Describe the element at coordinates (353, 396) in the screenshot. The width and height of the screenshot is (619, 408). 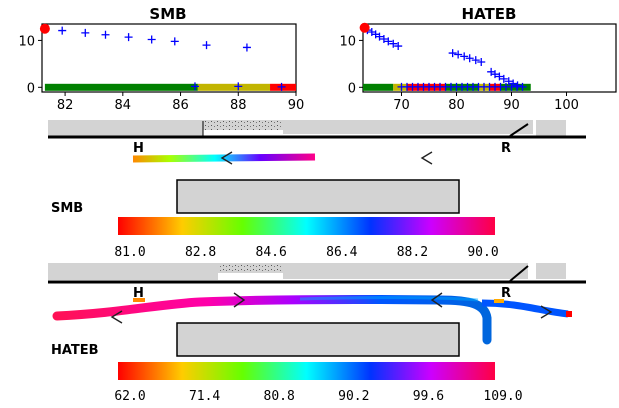
I see `colorbar-tick-label: 90.2` at that location.